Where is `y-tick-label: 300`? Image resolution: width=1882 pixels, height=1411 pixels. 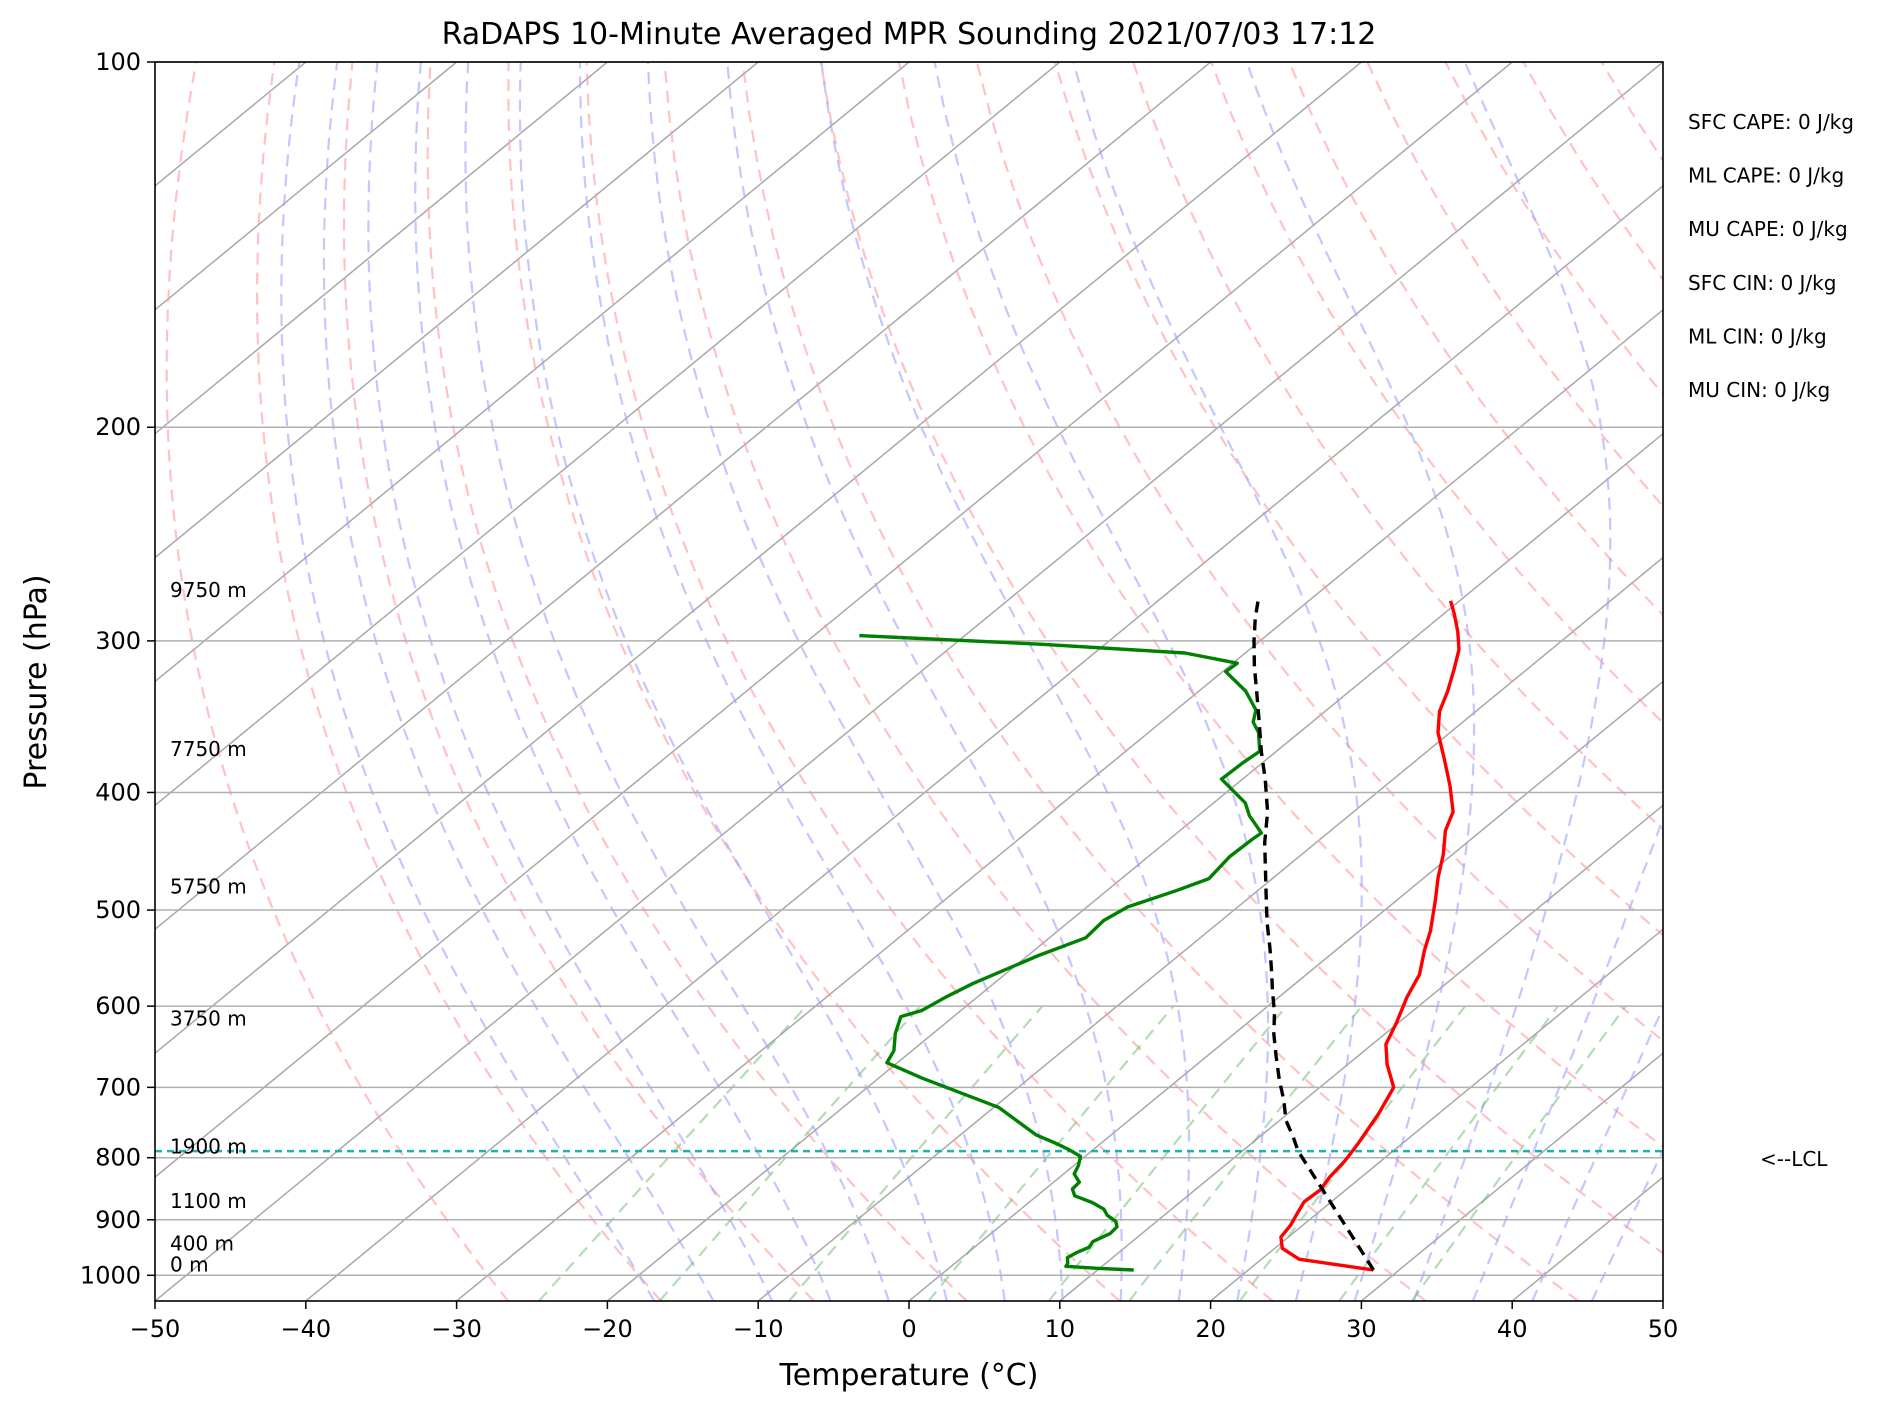 y-tick-label: 300 is located at coordinates (118, 641).